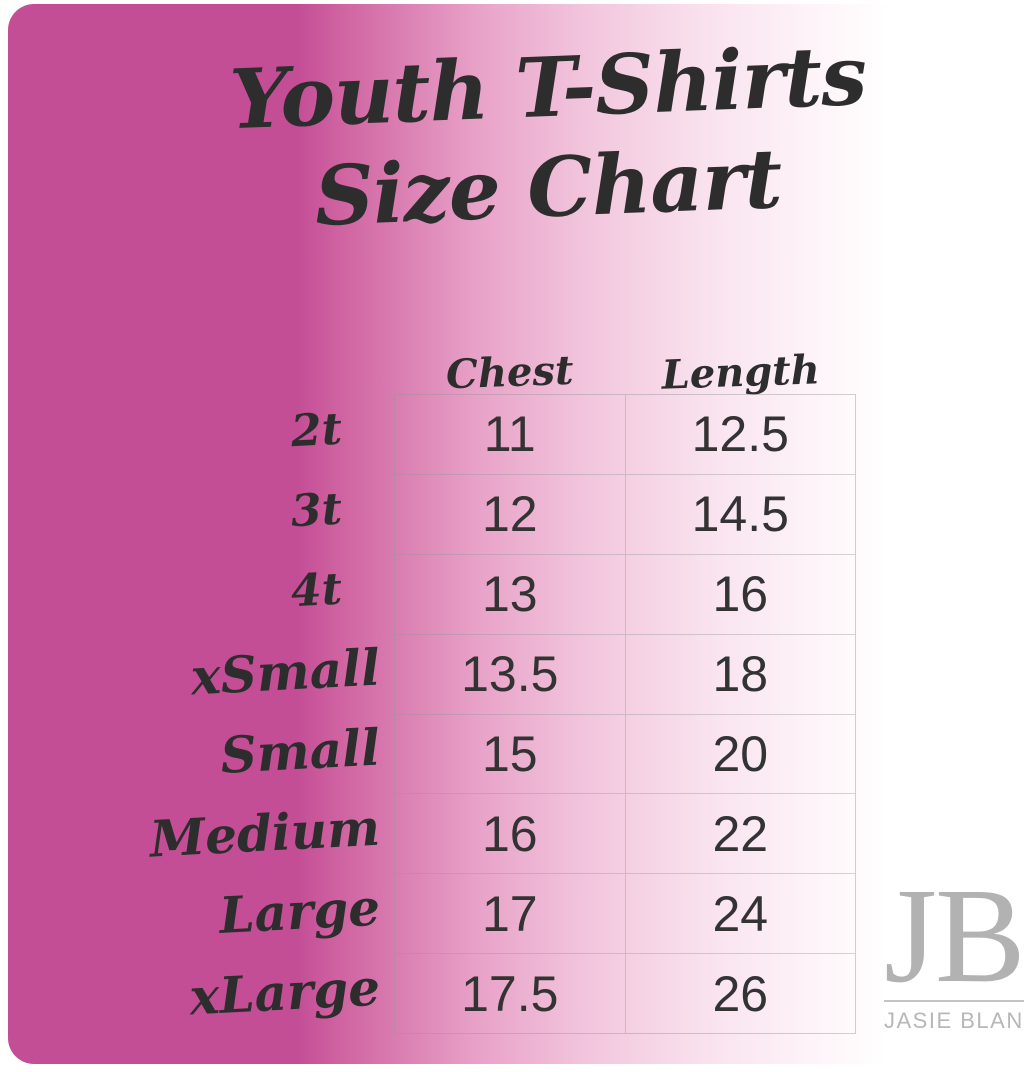 The height and width of the screenshot is (1072, 1024). I want to click on table-row: 16 22, so click(625, 834).